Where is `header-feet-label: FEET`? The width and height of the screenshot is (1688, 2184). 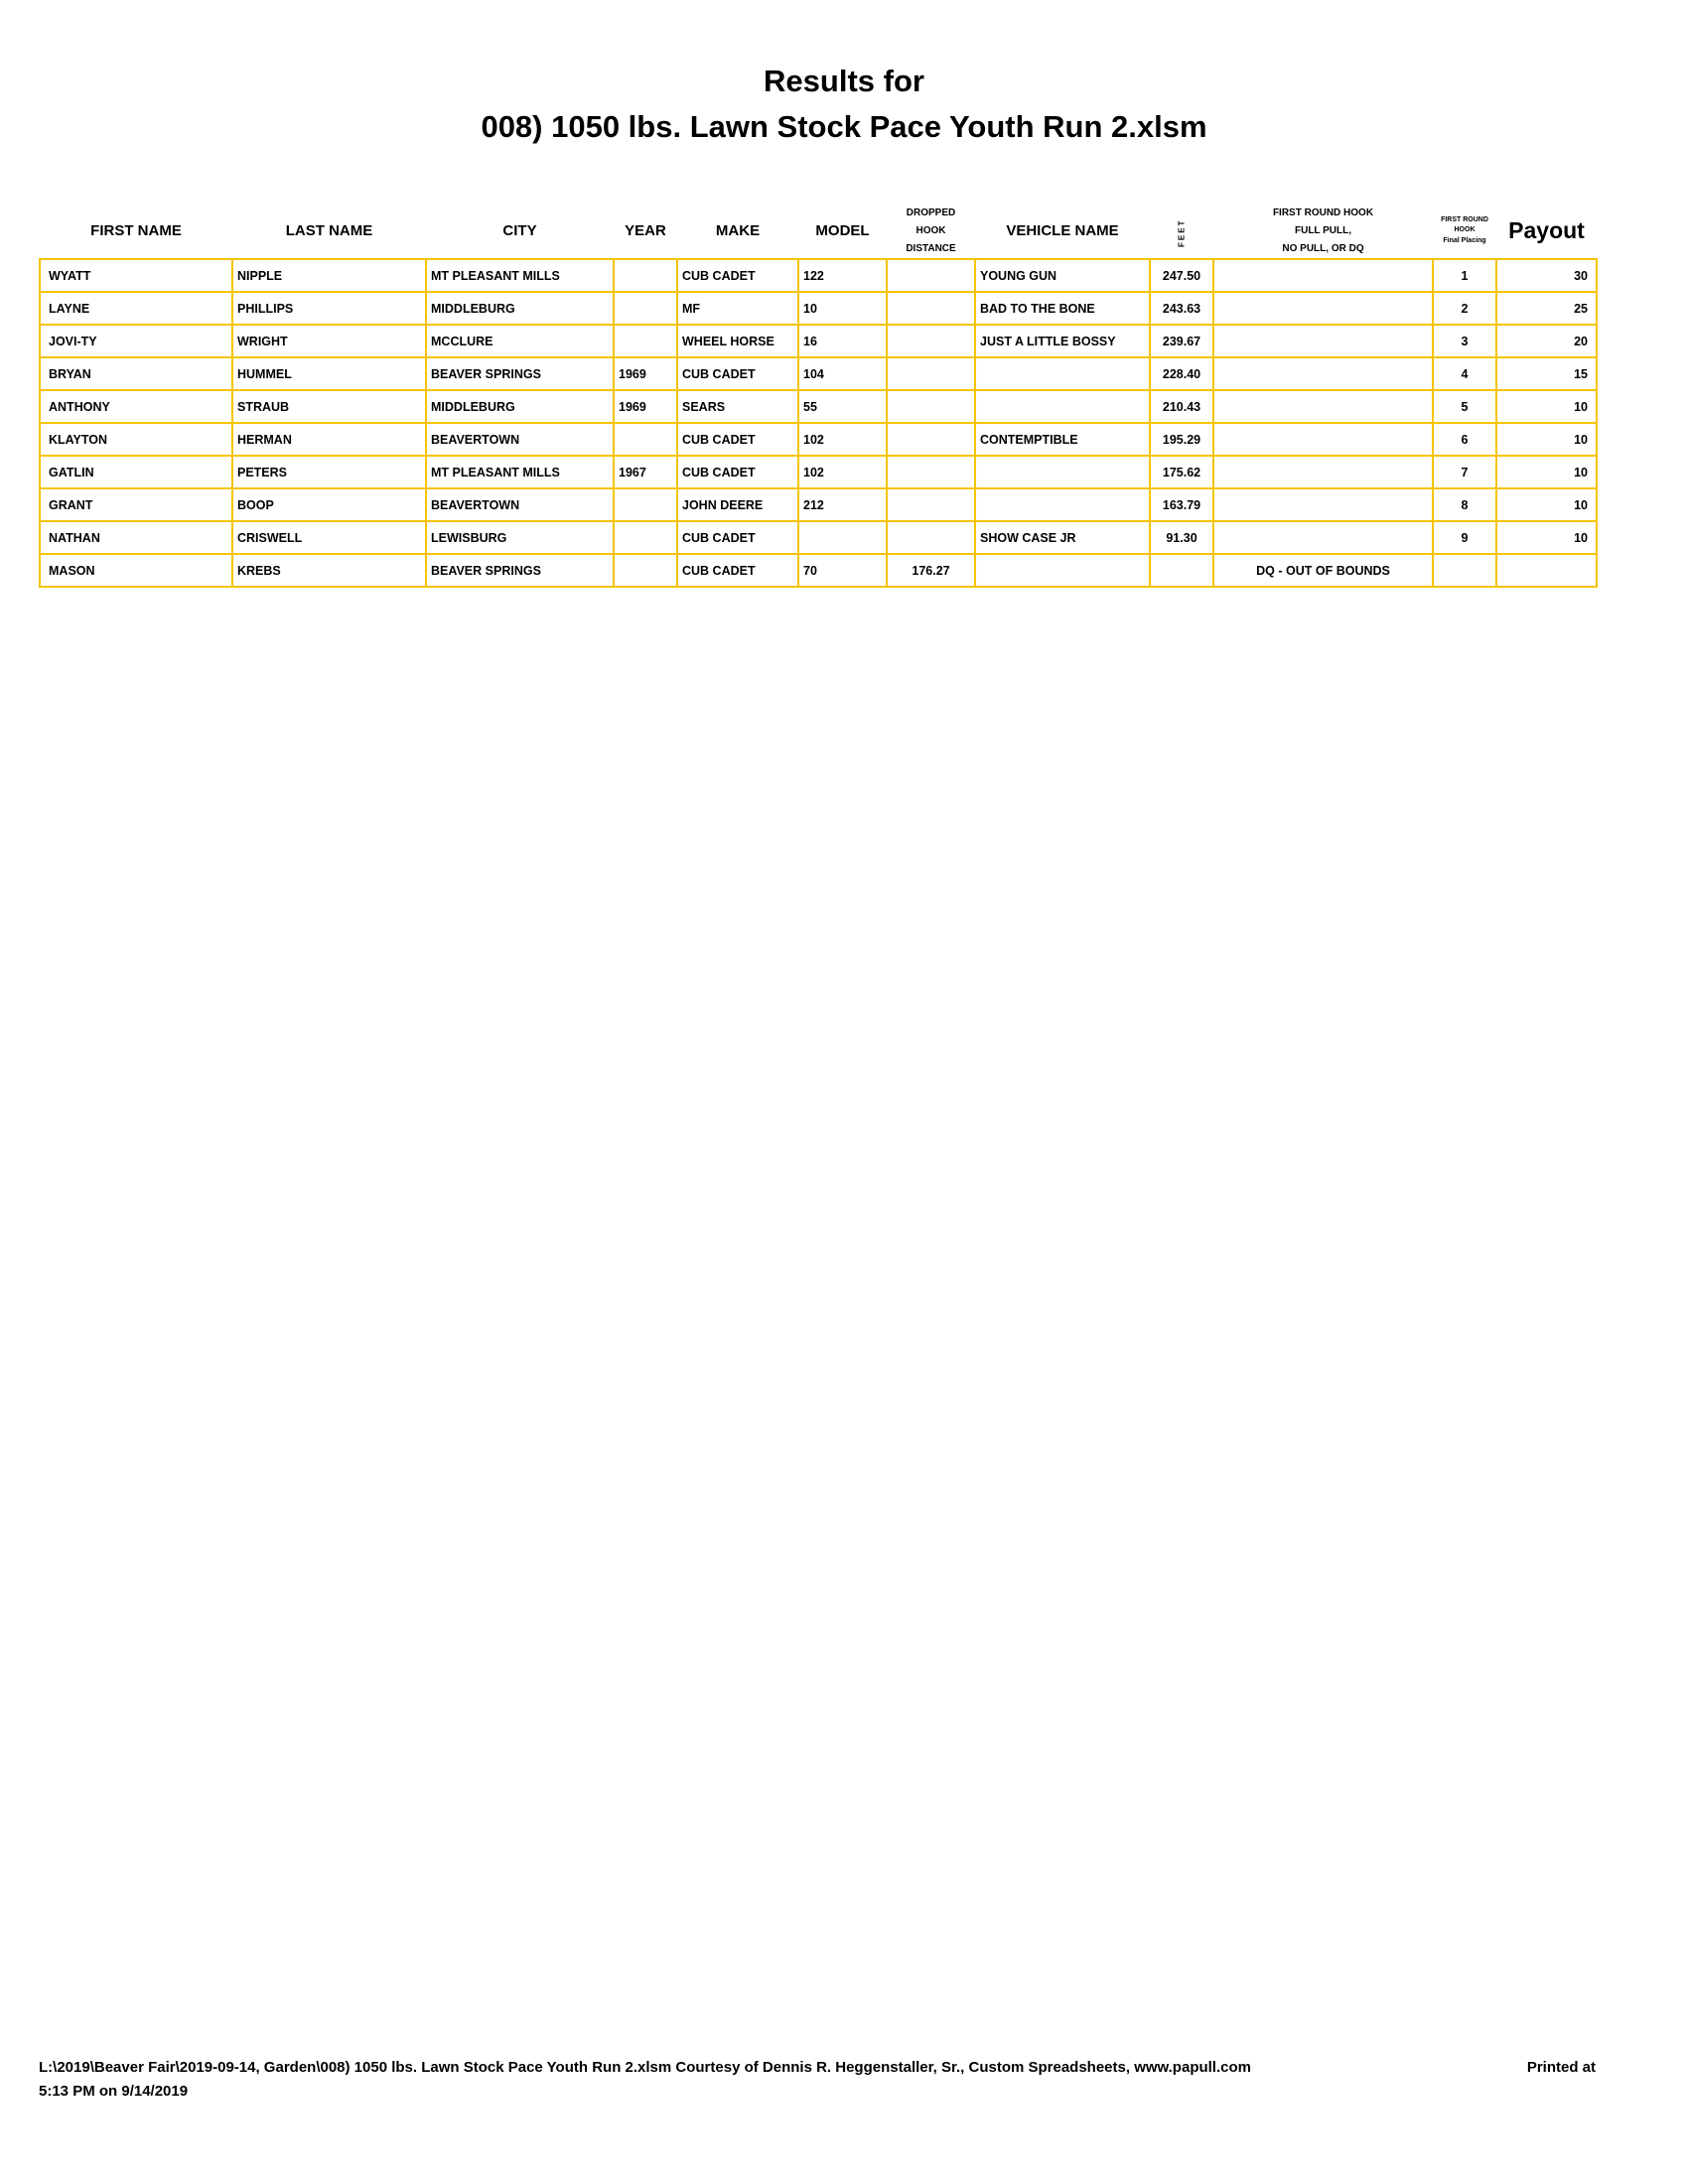
header-feet-label: FEET is located at coordinates (1182, 232).